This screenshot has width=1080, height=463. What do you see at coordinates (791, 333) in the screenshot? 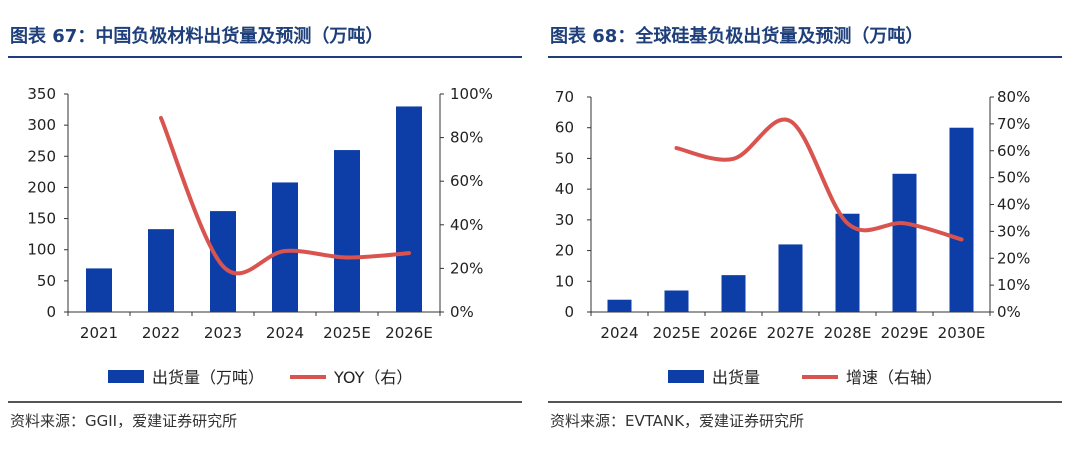
I see `x-tick-label: 2027E` at bounding box center [791, 333].